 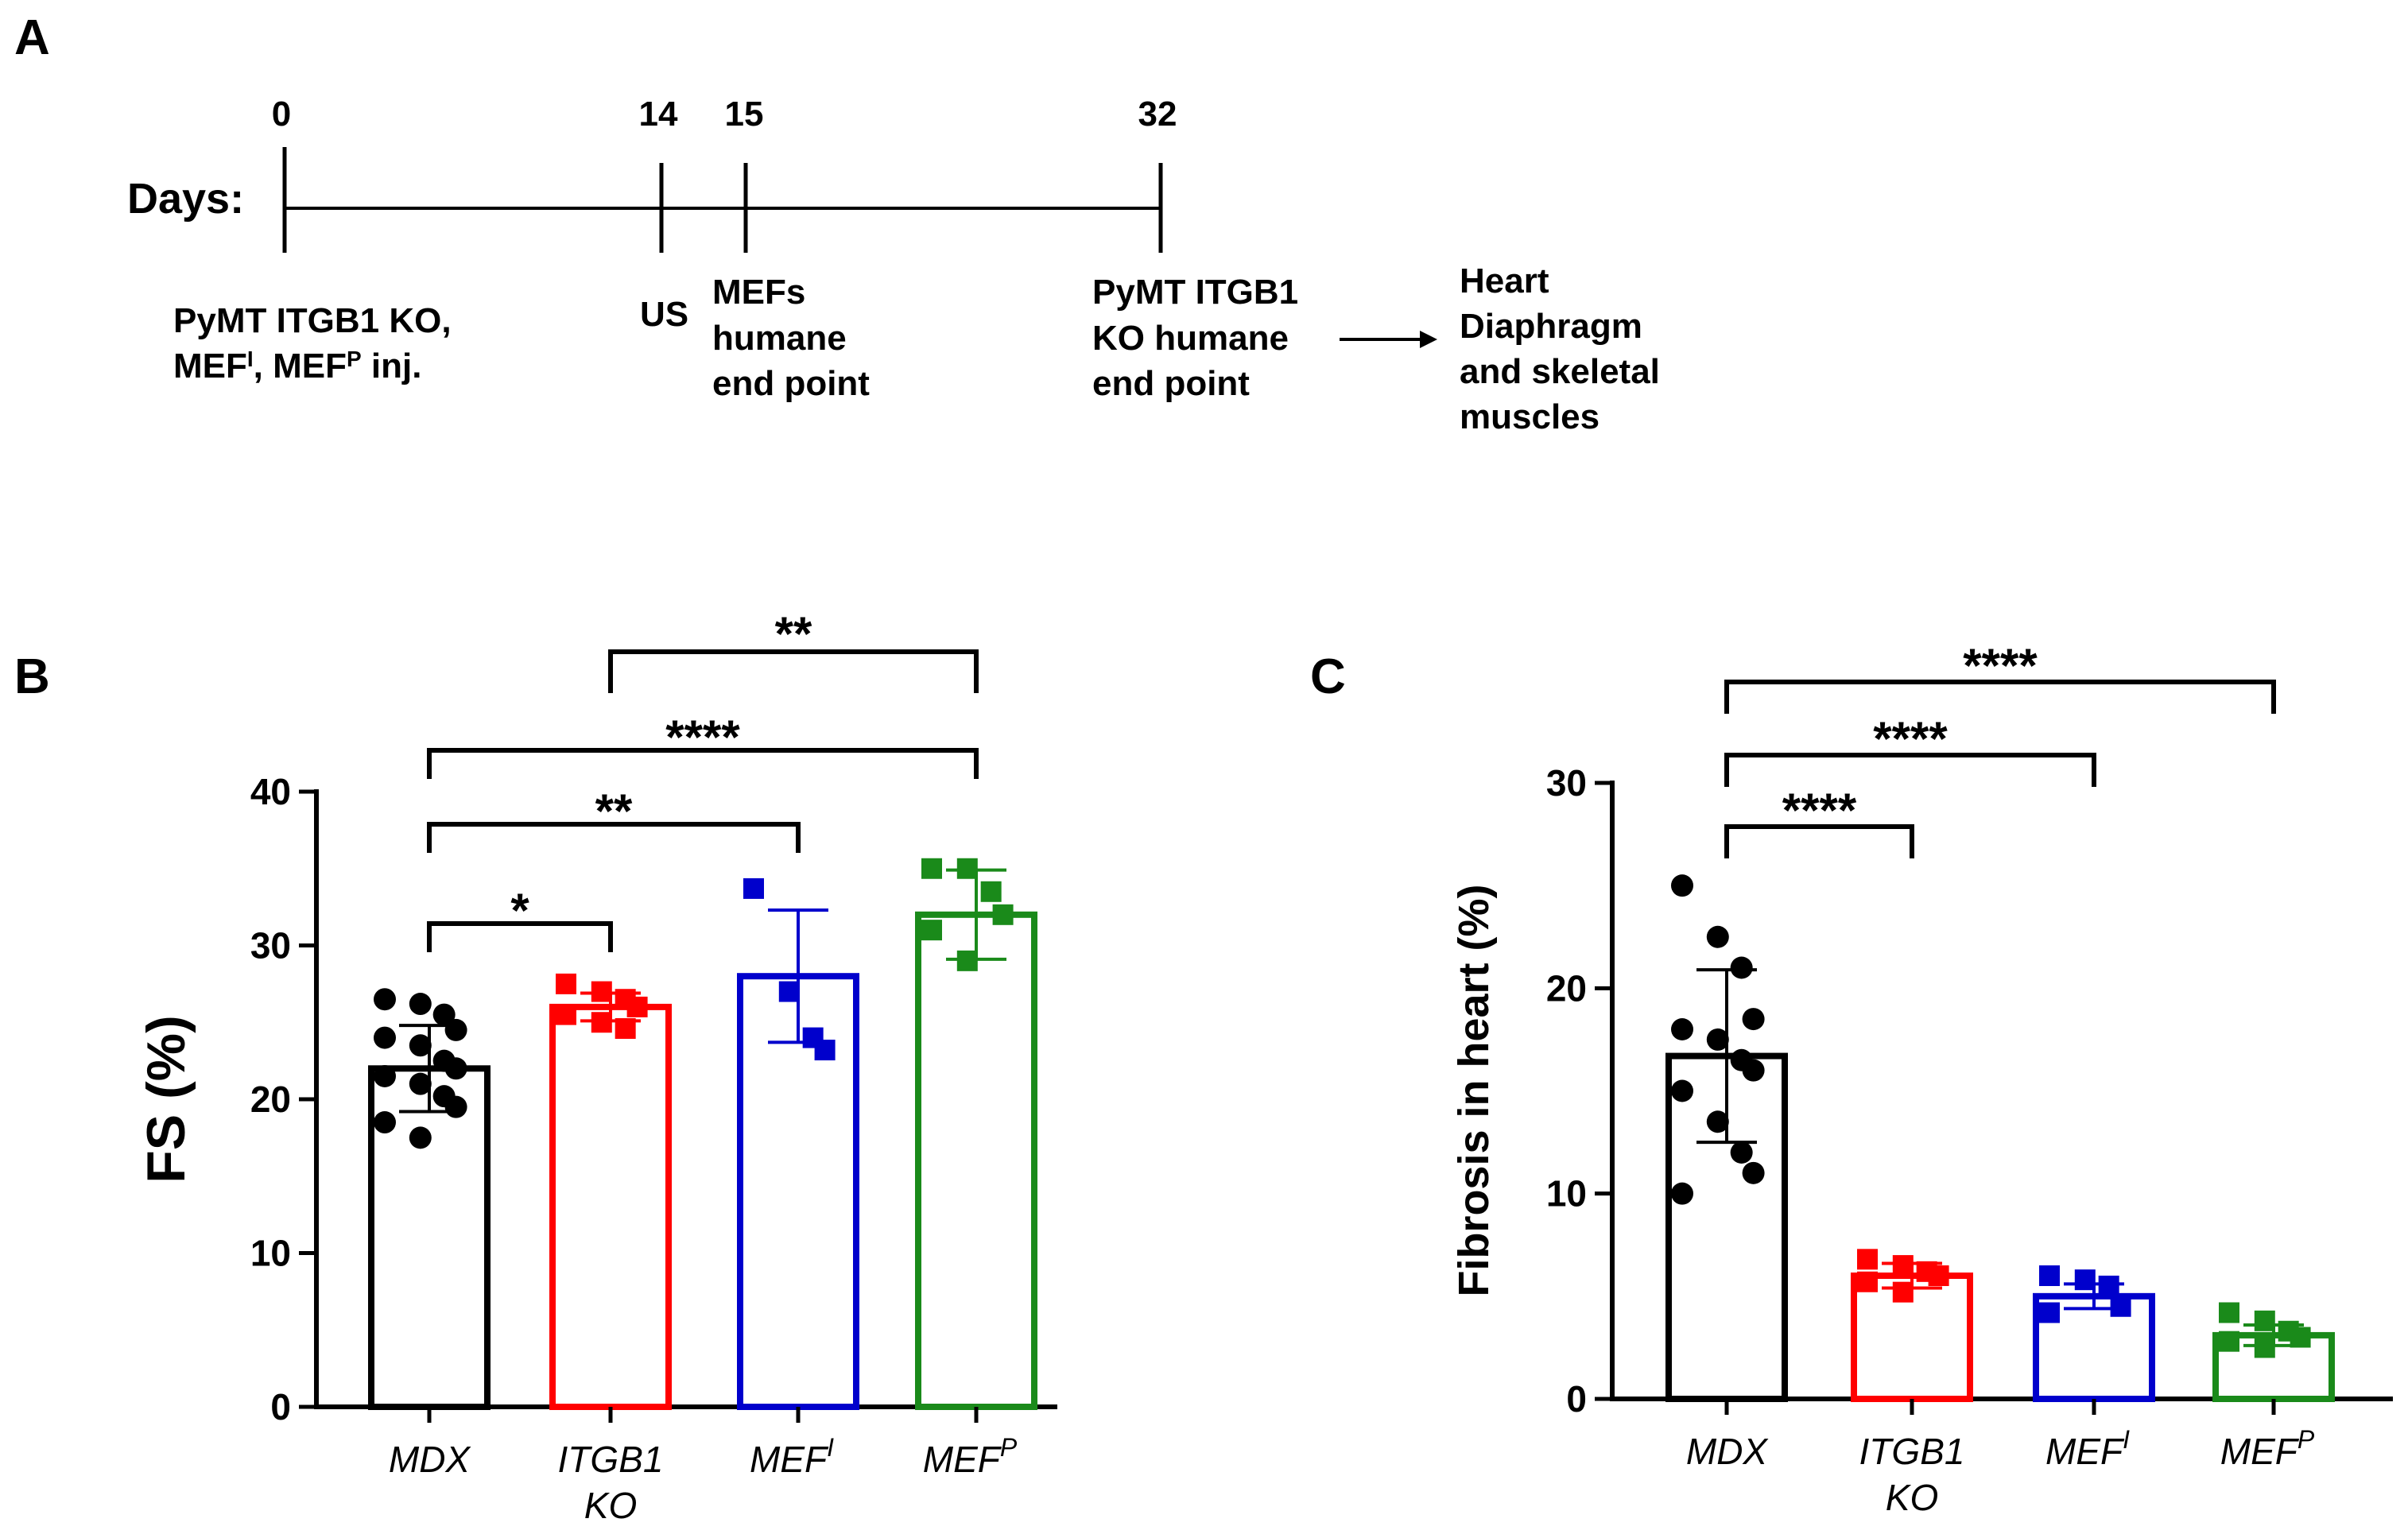 I want to click on day-32-desc-line2: KO humane, so click(x=1190, y=338).